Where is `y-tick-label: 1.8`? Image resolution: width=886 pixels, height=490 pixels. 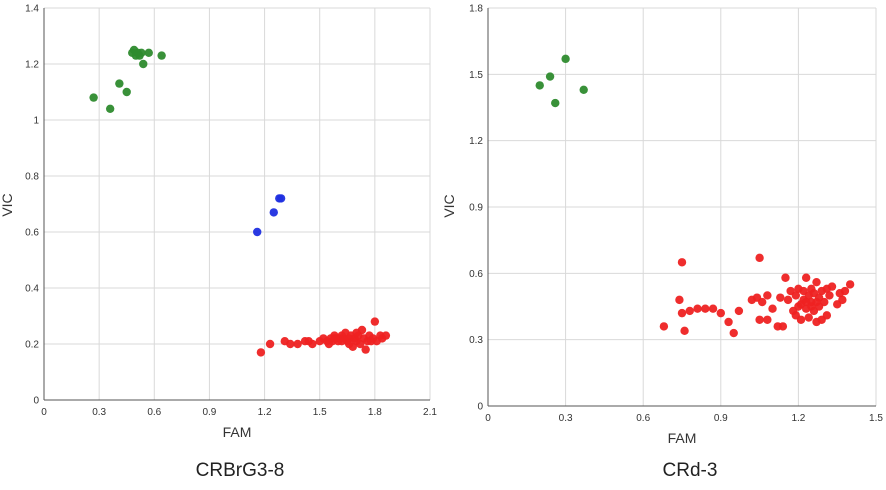 y-tick-label: 1.8 is located at coordinates (476, 9).